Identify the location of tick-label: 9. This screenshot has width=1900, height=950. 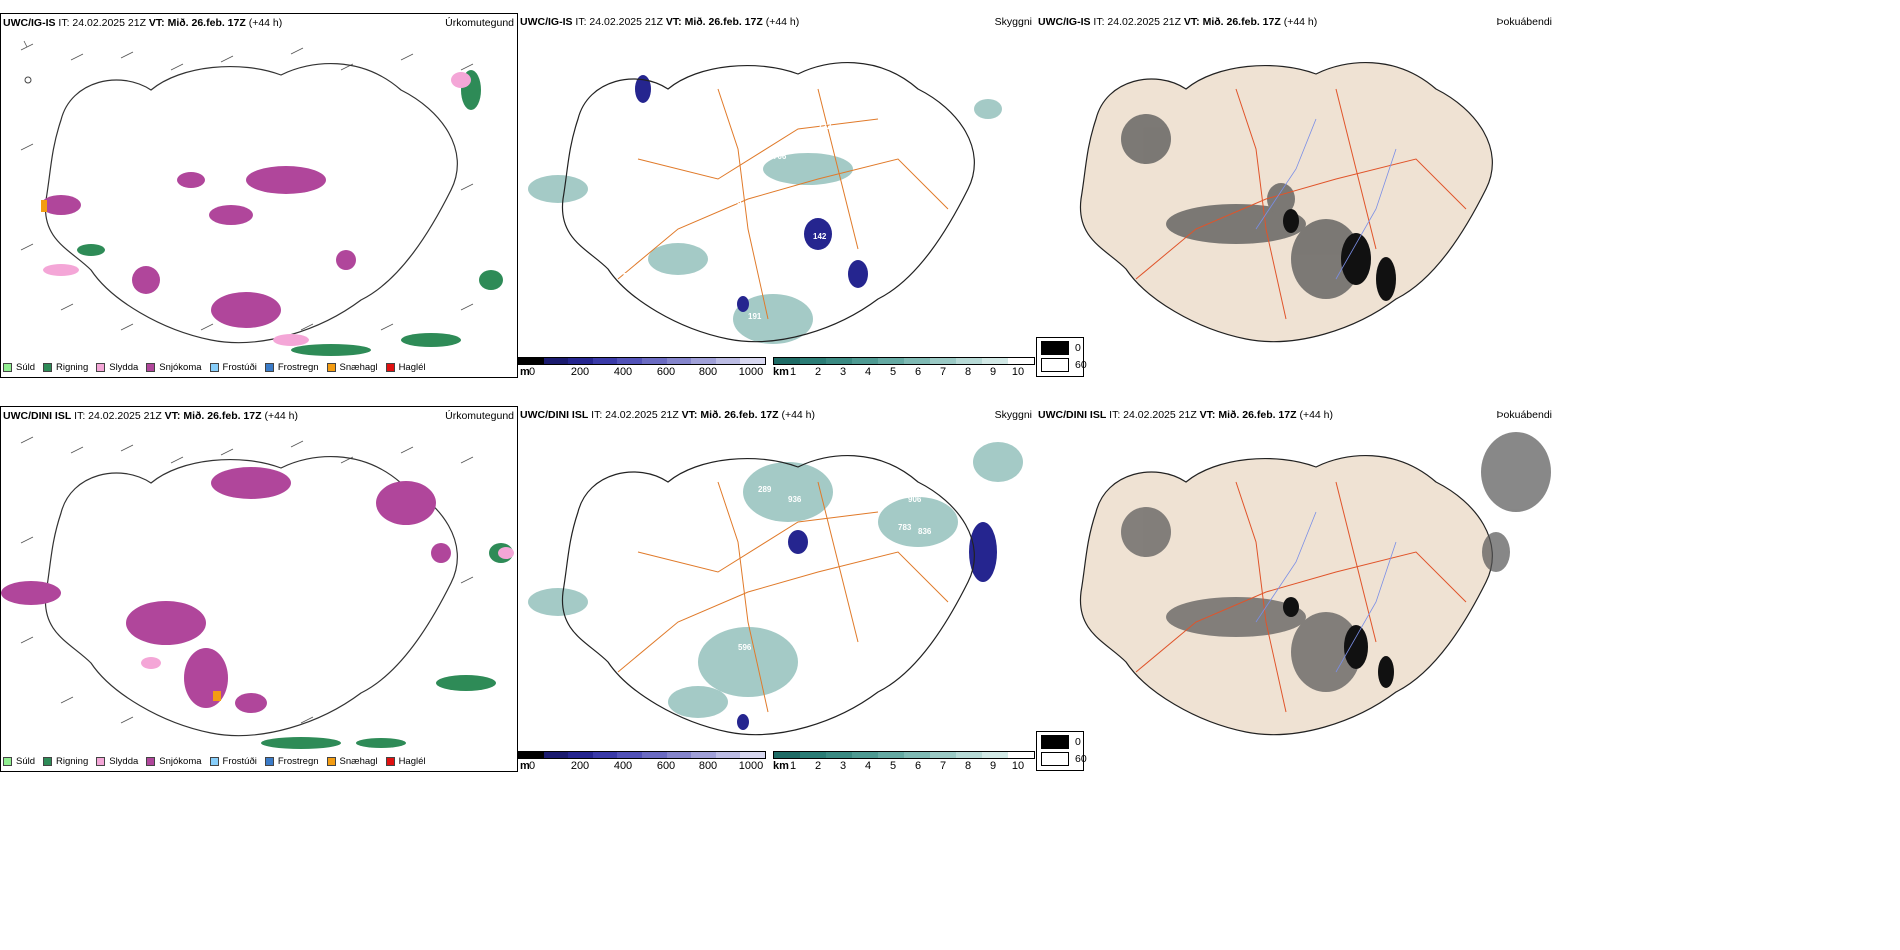
(993, 372).